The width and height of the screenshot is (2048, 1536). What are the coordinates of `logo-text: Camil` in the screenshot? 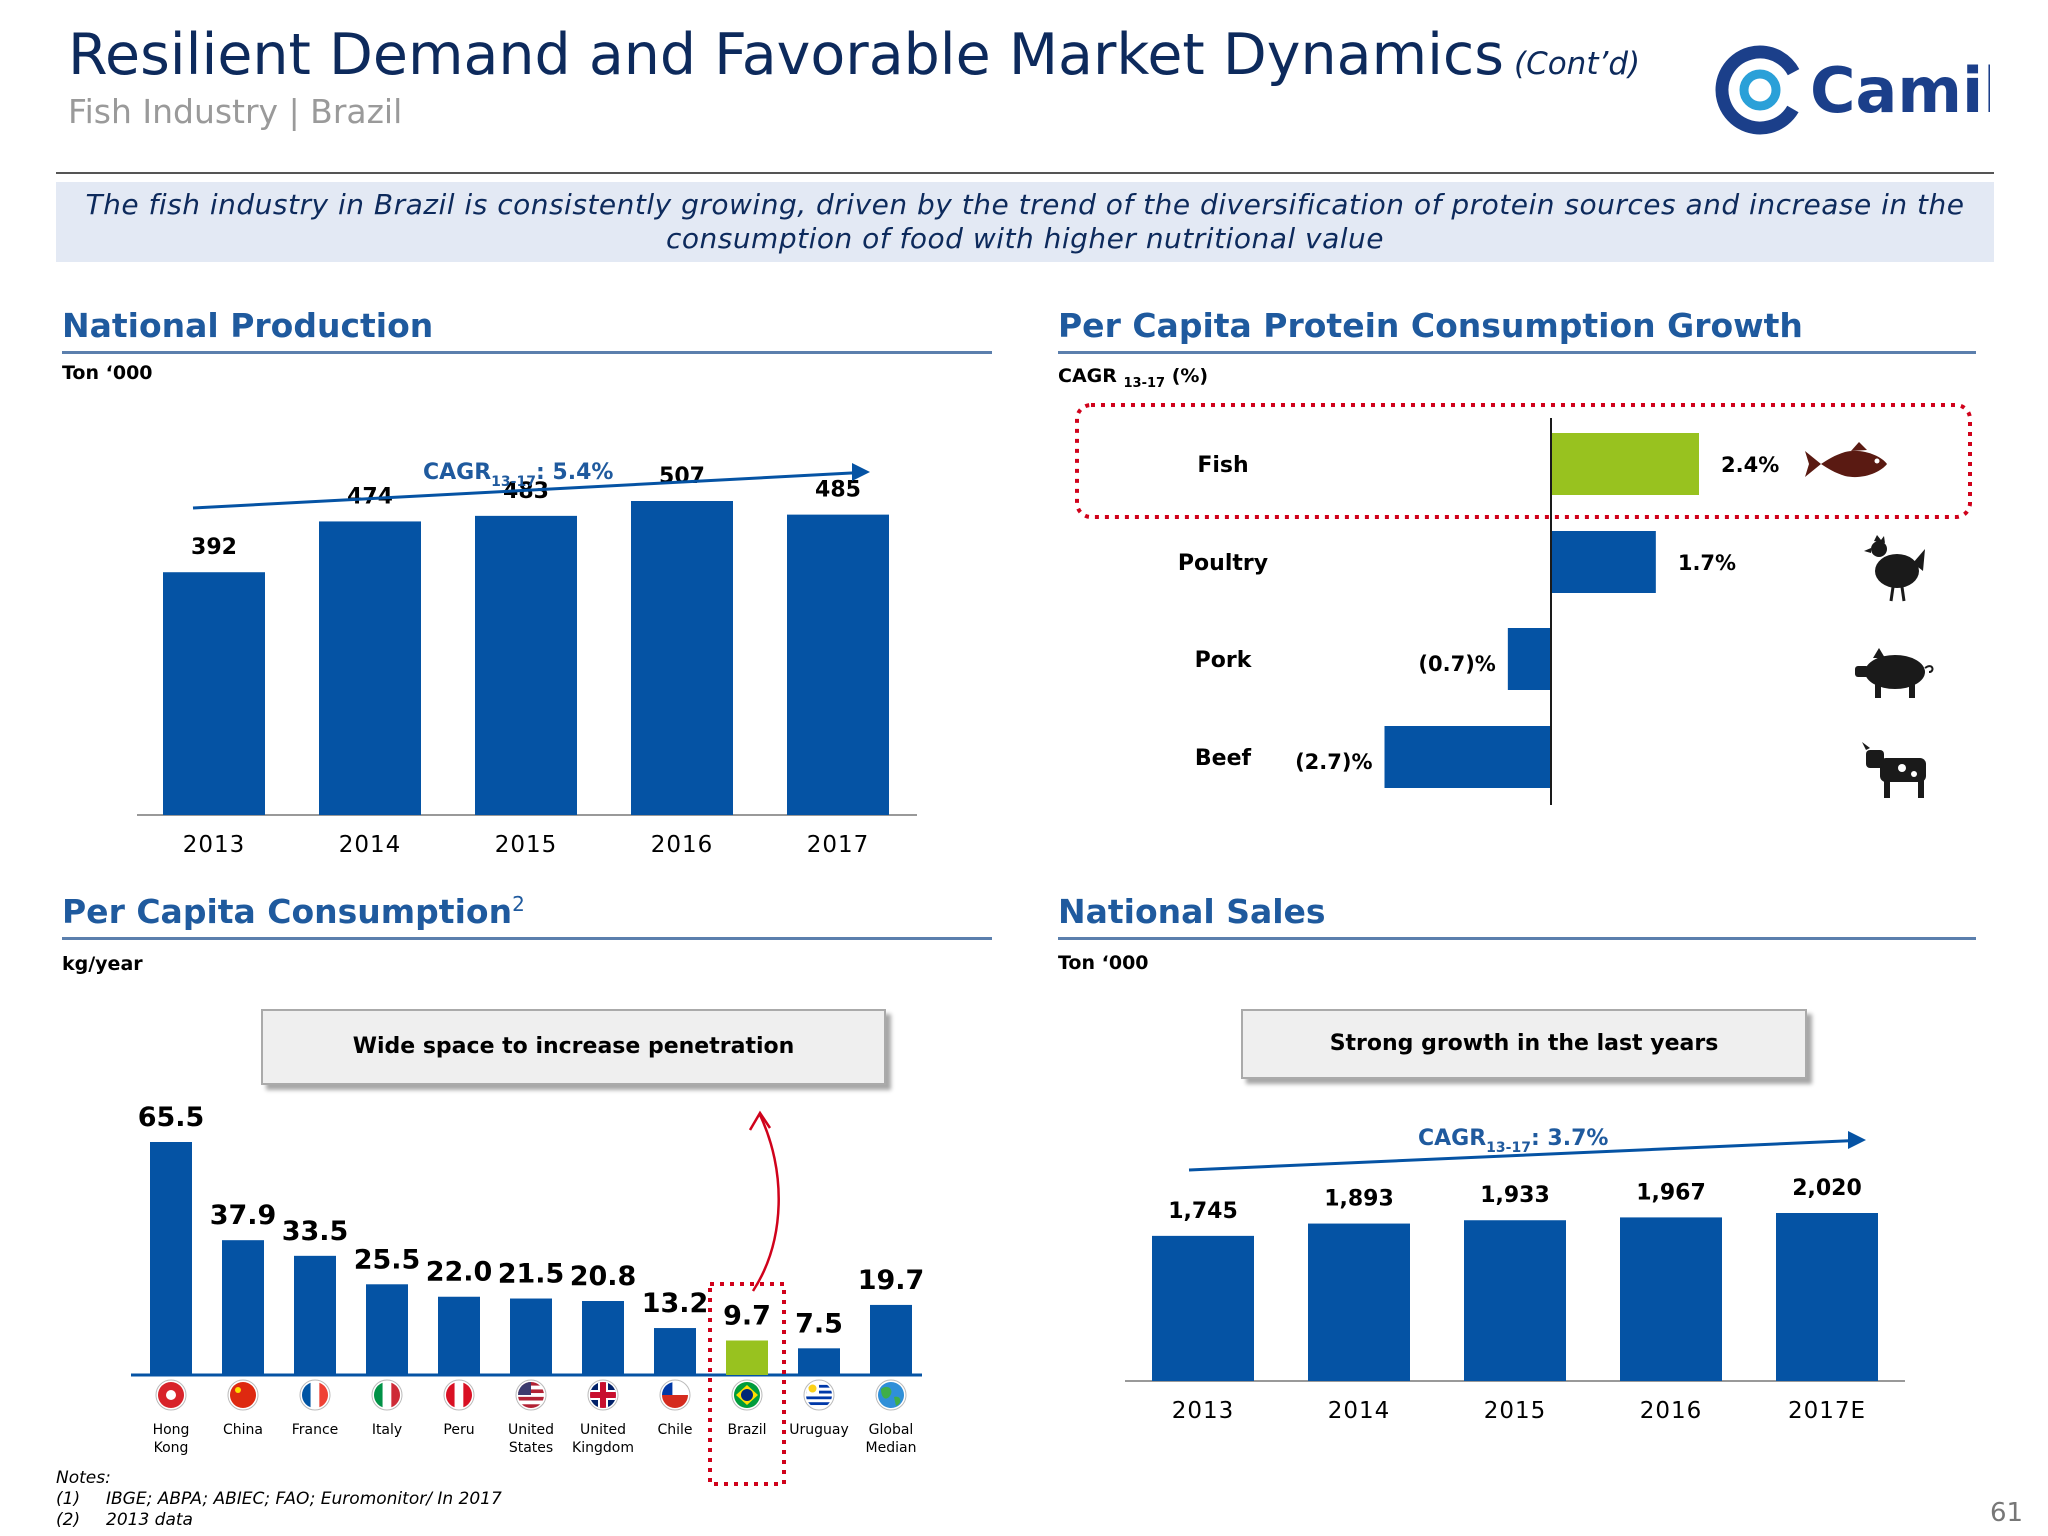 It's located at (1900, 90).